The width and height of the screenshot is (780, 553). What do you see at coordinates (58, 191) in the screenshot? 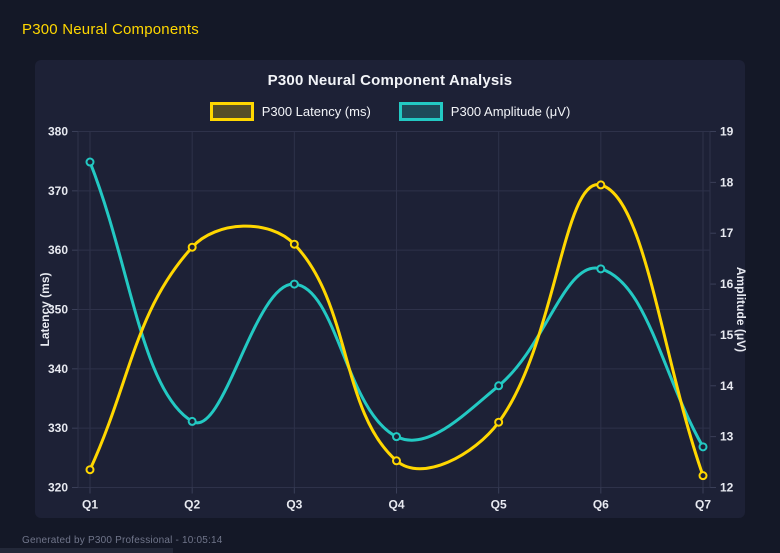
I see `left-tick-label: 370` at bounding box center [58, 191].